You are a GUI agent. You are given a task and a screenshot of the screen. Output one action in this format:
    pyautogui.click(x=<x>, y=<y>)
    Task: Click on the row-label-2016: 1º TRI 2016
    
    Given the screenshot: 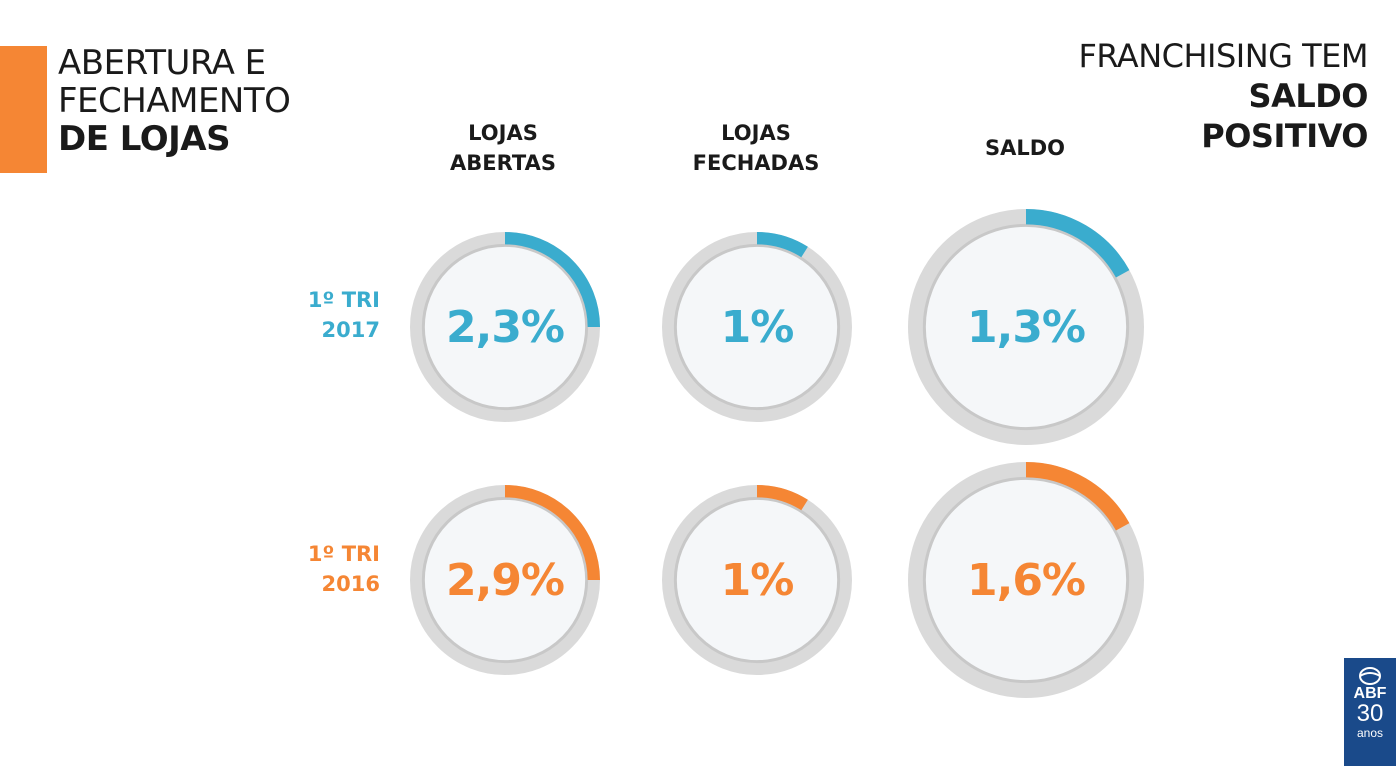 What is the action you would take?
    pyautogui.click(x=315, y=569)
    